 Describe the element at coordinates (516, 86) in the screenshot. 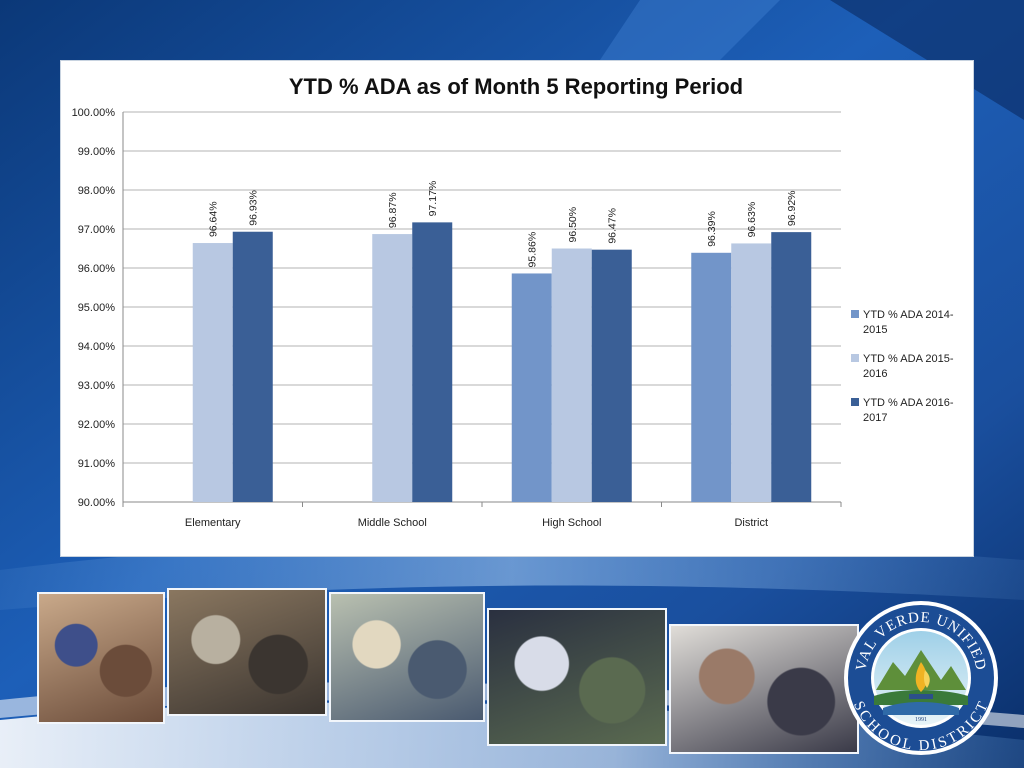

I see `chart-title: YTD % ADA as of Month 5 Reporting Period` at that location.